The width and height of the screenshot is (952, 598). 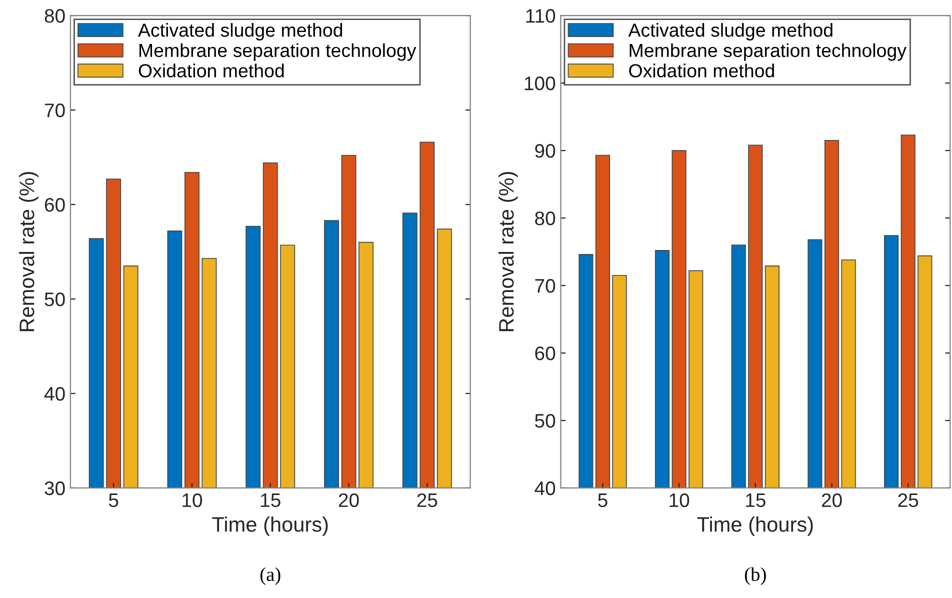 I want to click on y-tick-label: 90, so click(x=545, y=151).